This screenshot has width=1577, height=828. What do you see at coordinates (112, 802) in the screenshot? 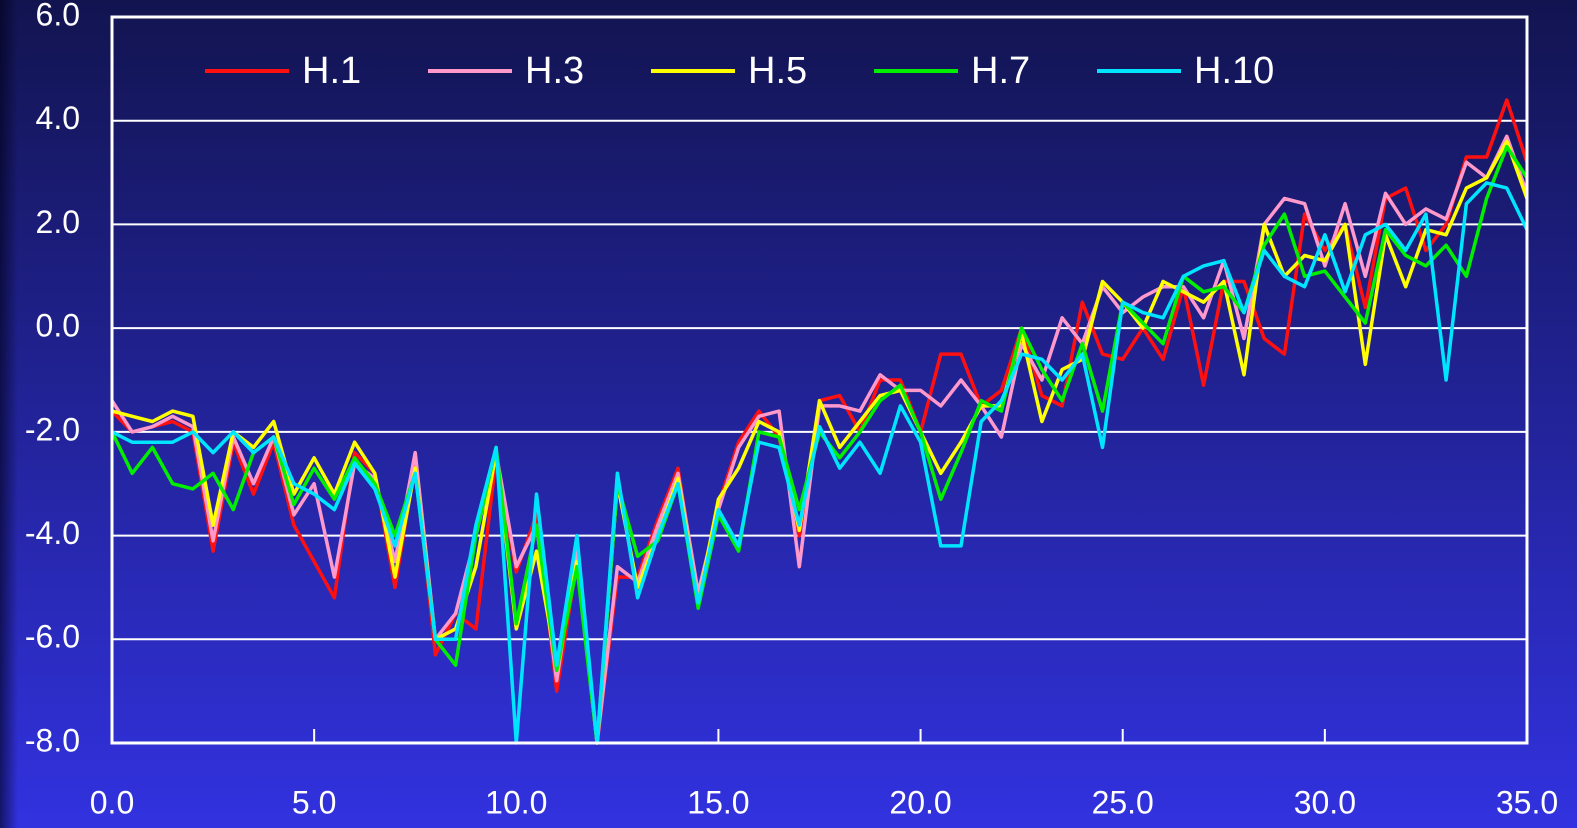
I see `x-tick-label: 0.0` at bounding box center [112, 802].